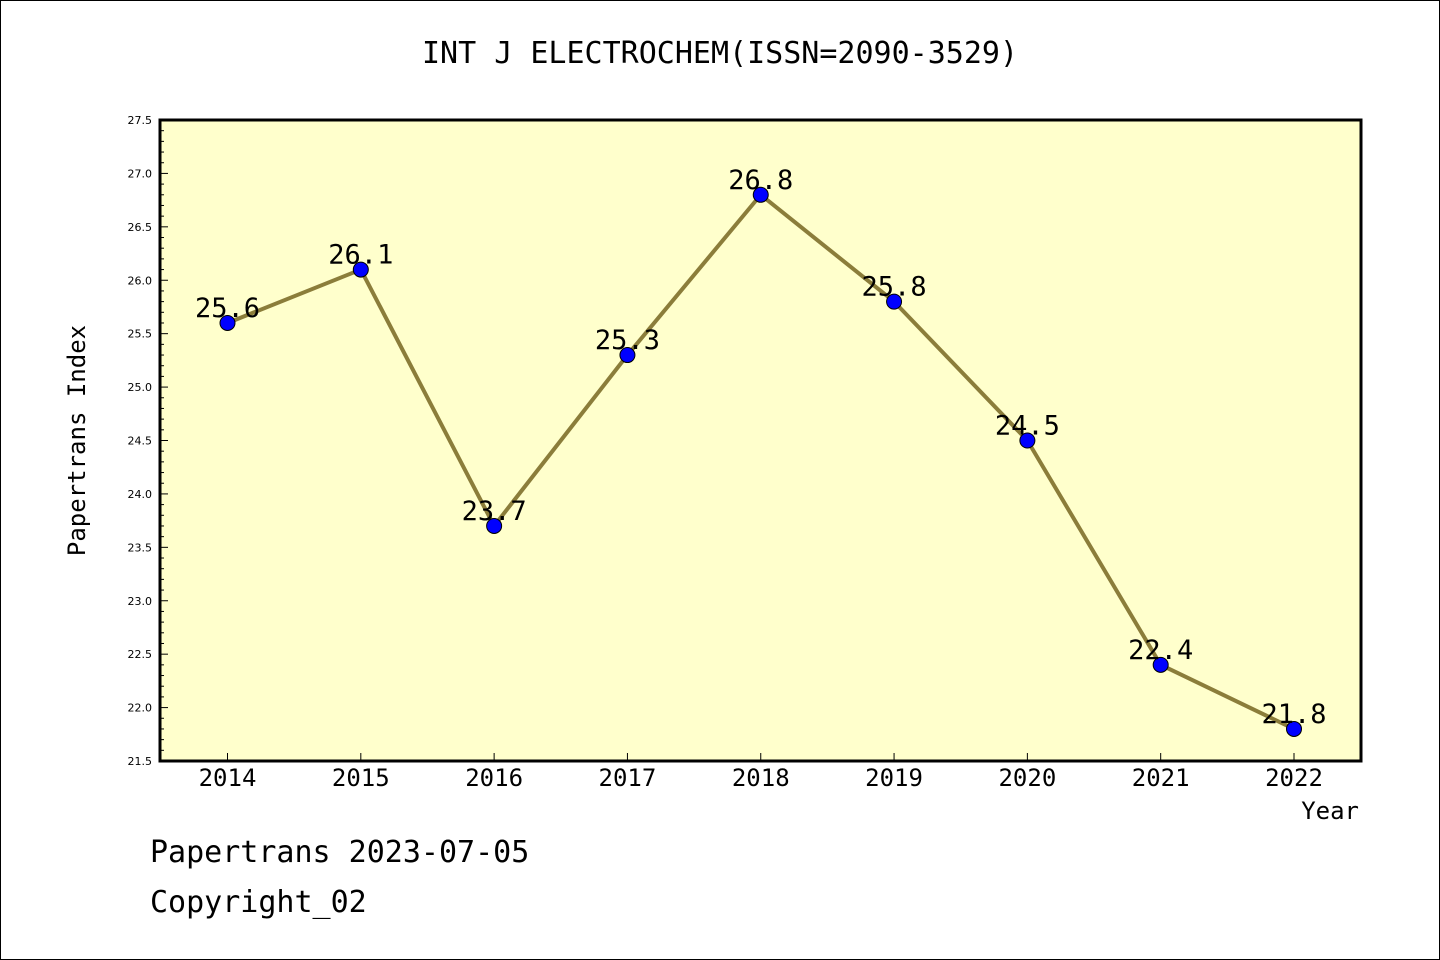  I want to click on y-tick-label: 24.0, so click(140, 494).